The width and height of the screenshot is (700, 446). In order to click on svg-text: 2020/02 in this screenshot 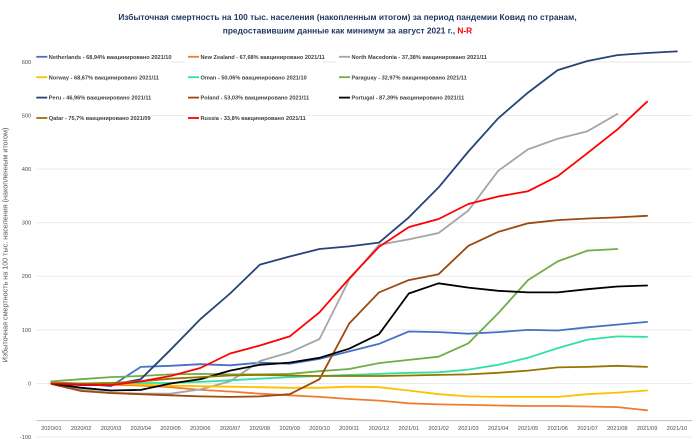, I will do `click(81, 429)`.